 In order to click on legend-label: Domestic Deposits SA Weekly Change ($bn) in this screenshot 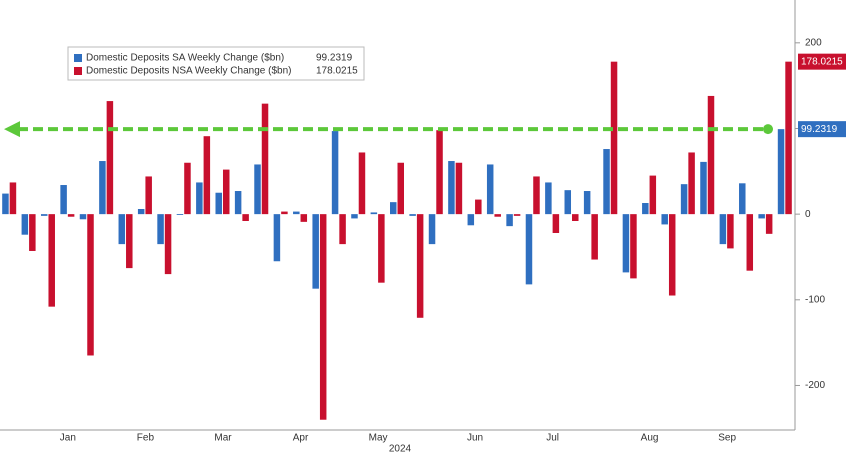, I will do `click(185, 58)`.